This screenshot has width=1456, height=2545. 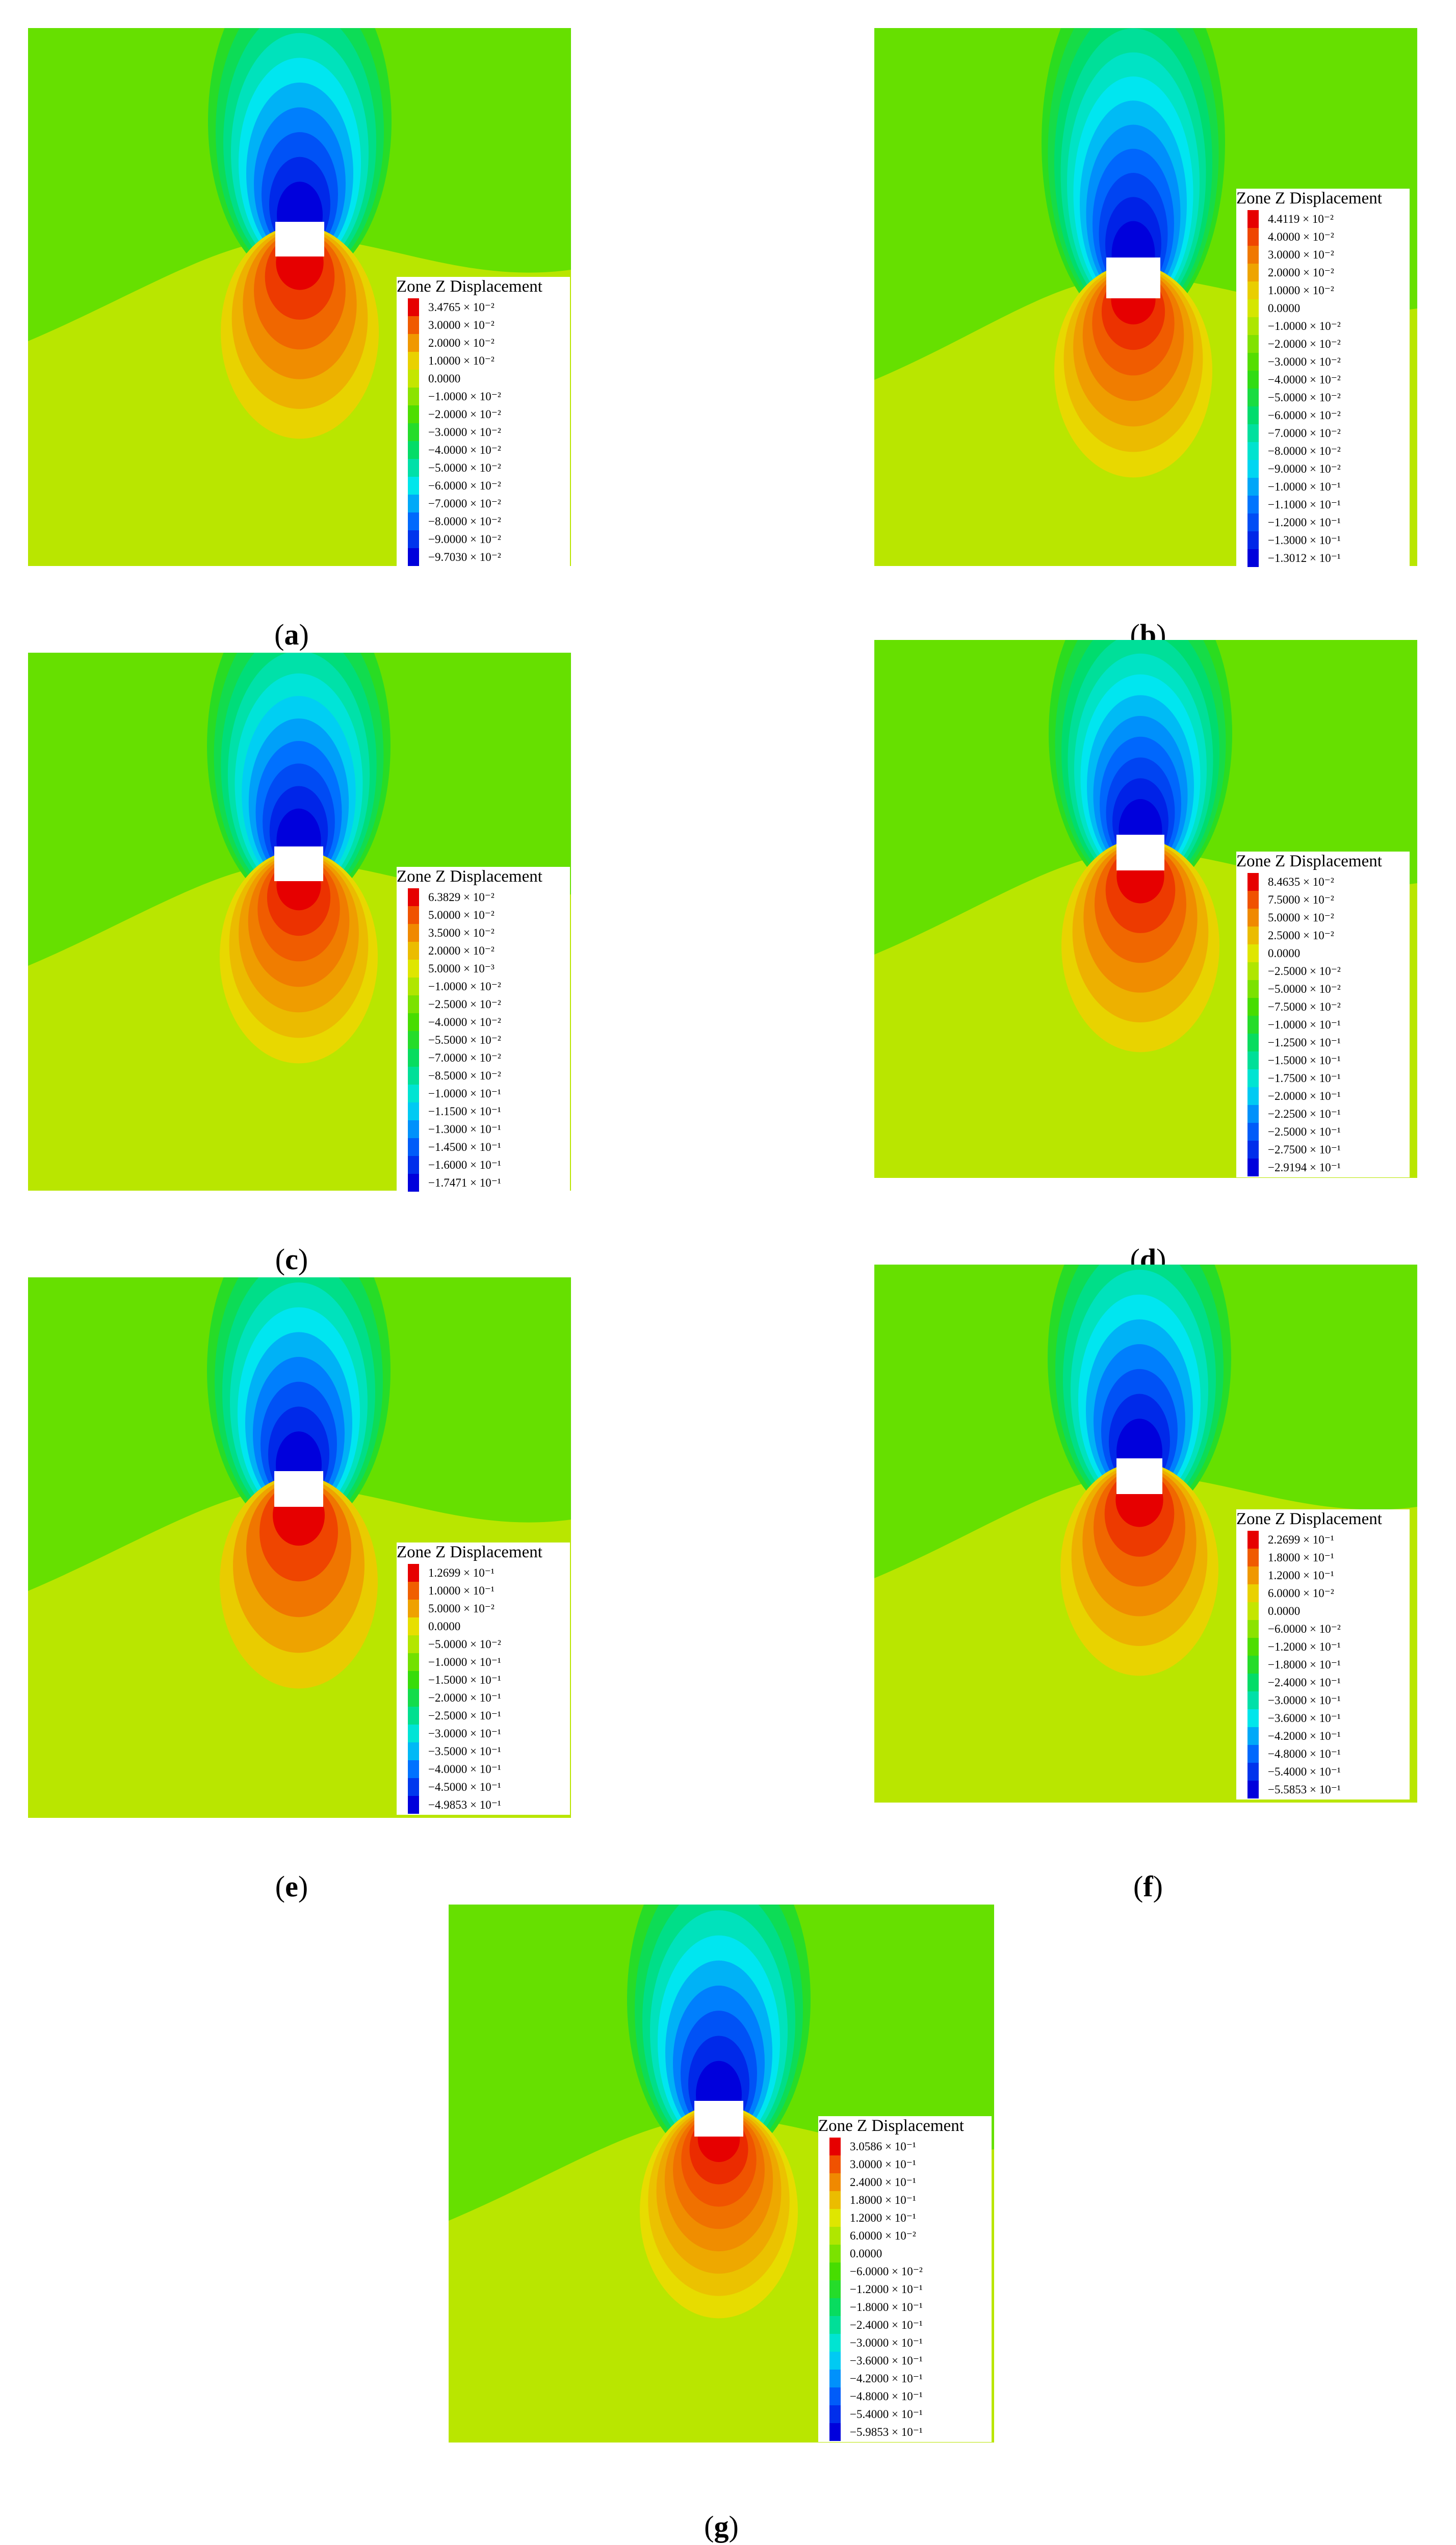 I want to click on caption-a: (a), so click(x=291, y=634).